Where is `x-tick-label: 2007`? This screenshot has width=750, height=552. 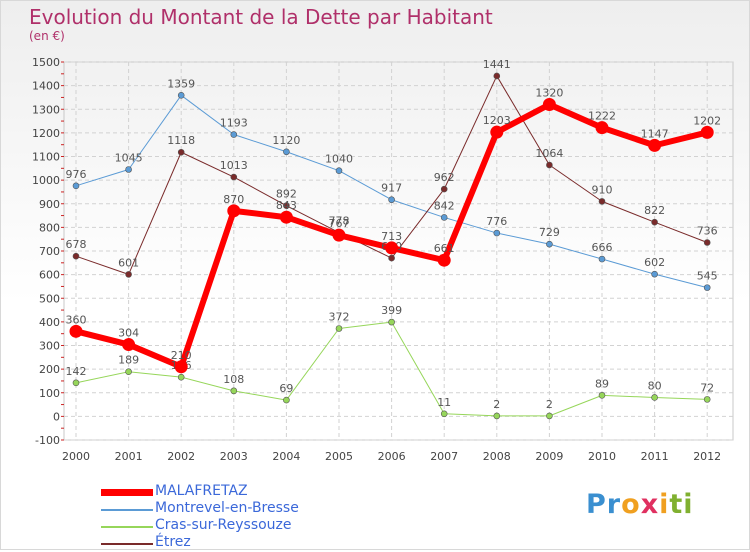 x-tick-label: 2007 is located at coordinates (444, 456).